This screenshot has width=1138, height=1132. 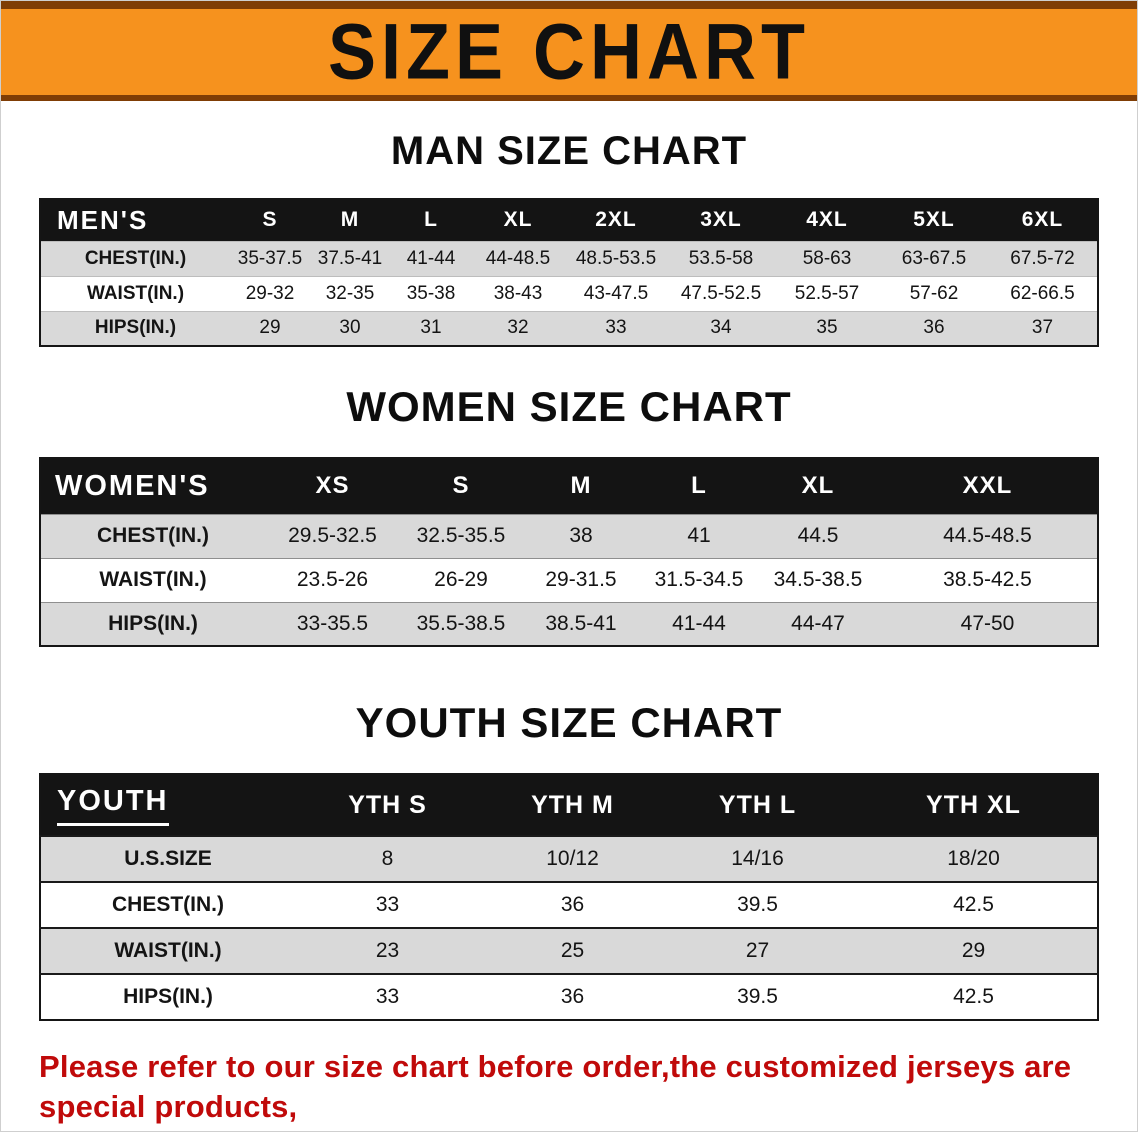 What do you see at coordinates (387, 805) in the screenshot?
I see `size-header-cell: YTH S` at bounding box center [387, 805].